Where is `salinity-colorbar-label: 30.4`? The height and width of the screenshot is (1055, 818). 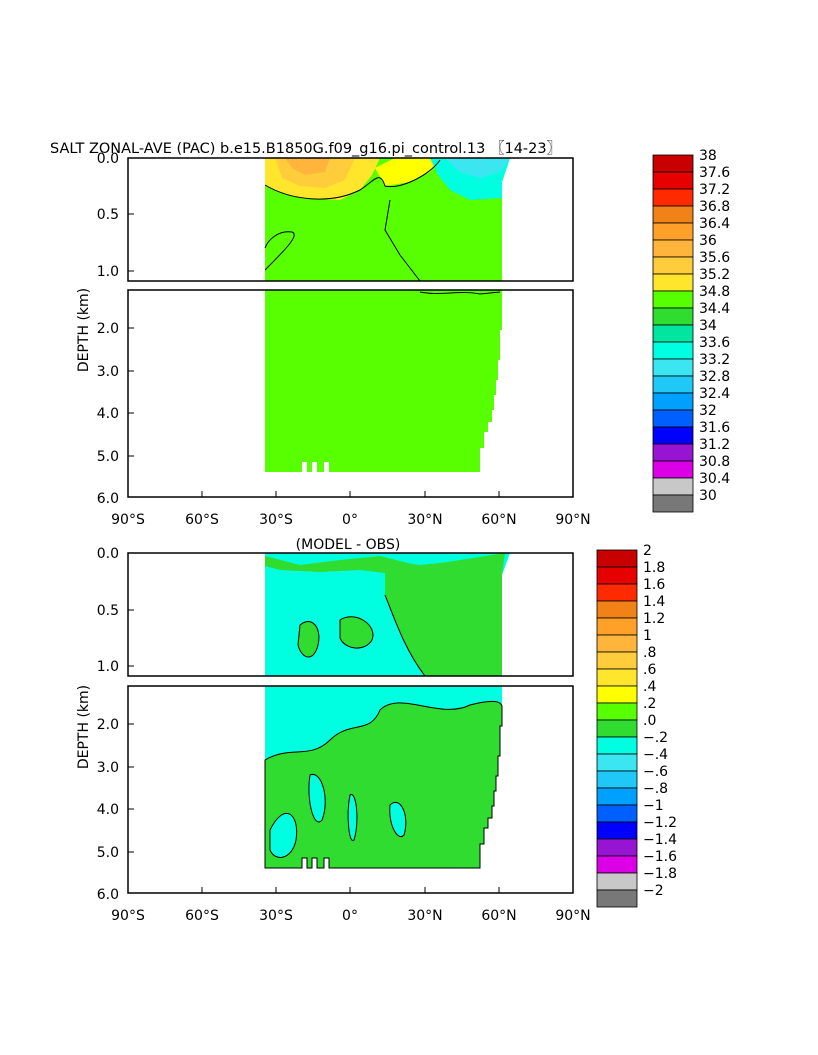 salinity-colorbar-label: 30.4 is located at coordinates (714, 479).